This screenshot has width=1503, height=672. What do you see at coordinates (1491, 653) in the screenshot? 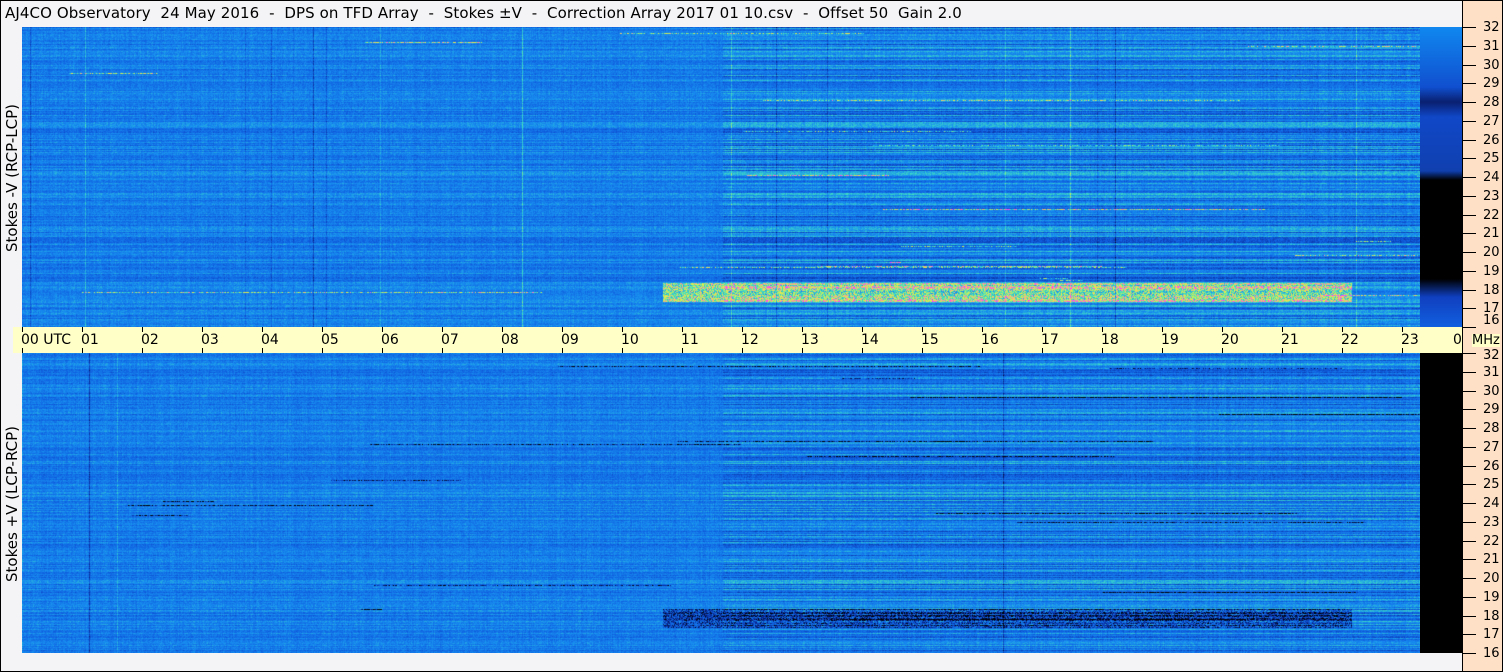
I see `freq-tick-label: 16` at bounding box center [1491, 653].